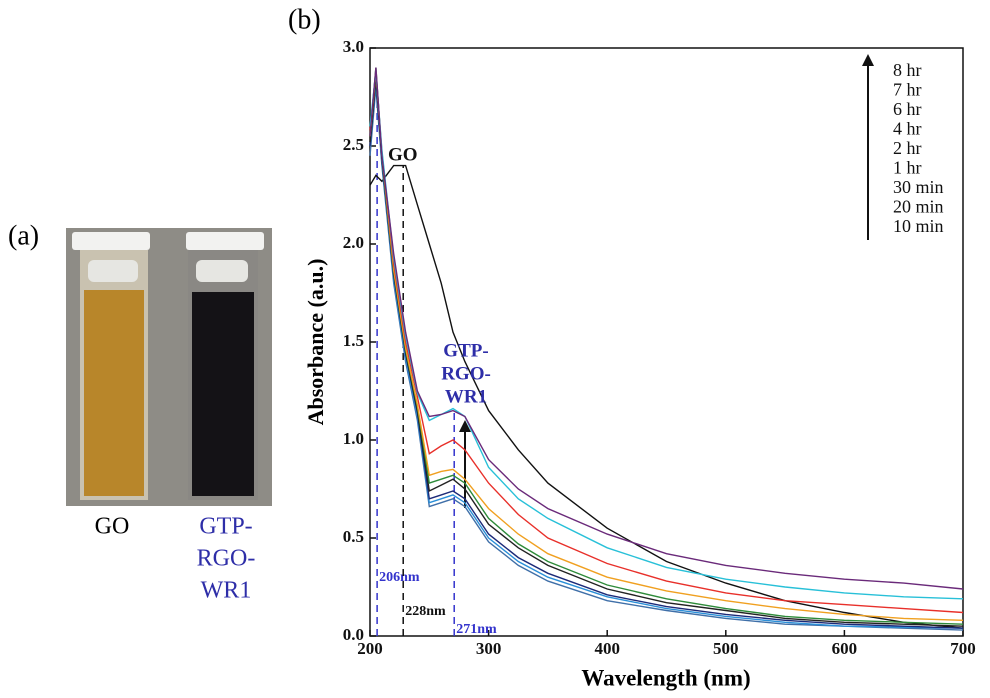 This screenshot has height=698, width=990. I want to click on legend-label: 20 min, so click(918, 207).